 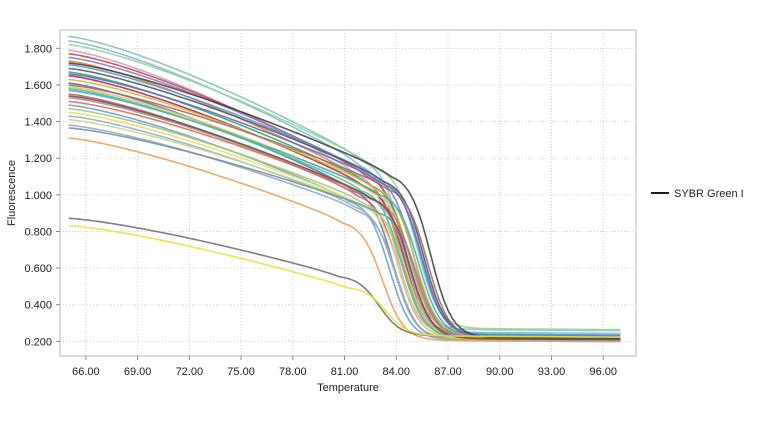 What do you see at coordinates (190, 372) in the screenshot?
I see `x-tick-label: 72.00` at bounding box center [190, 372].